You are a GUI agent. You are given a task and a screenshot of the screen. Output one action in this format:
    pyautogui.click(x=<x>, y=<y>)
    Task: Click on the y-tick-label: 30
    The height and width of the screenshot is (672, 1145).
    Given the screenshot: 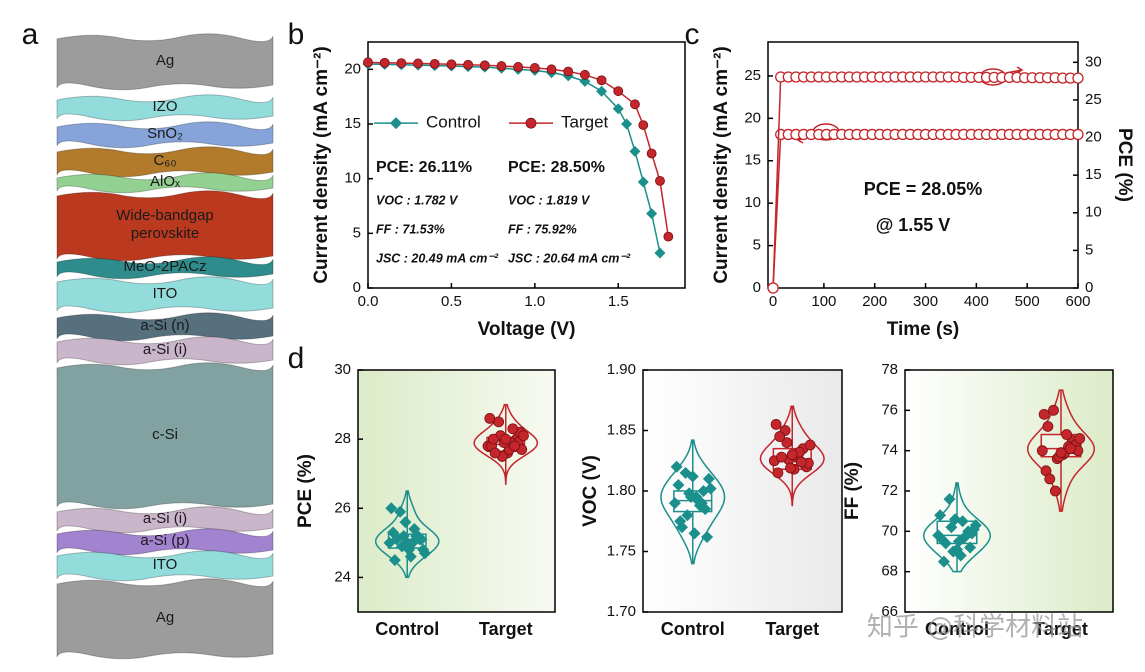 What is the action you would take?
    pyautogui.click(x=342, y=369)
    